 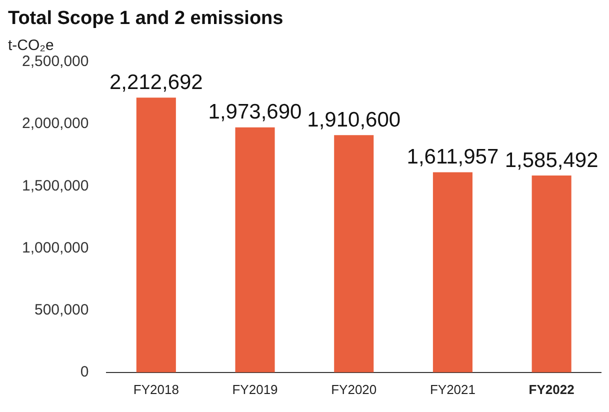 What do you see at coordinates (354, 389) in the screenshot?
I see `x-tick-label: FY2020` at bounding box center [354, 389].